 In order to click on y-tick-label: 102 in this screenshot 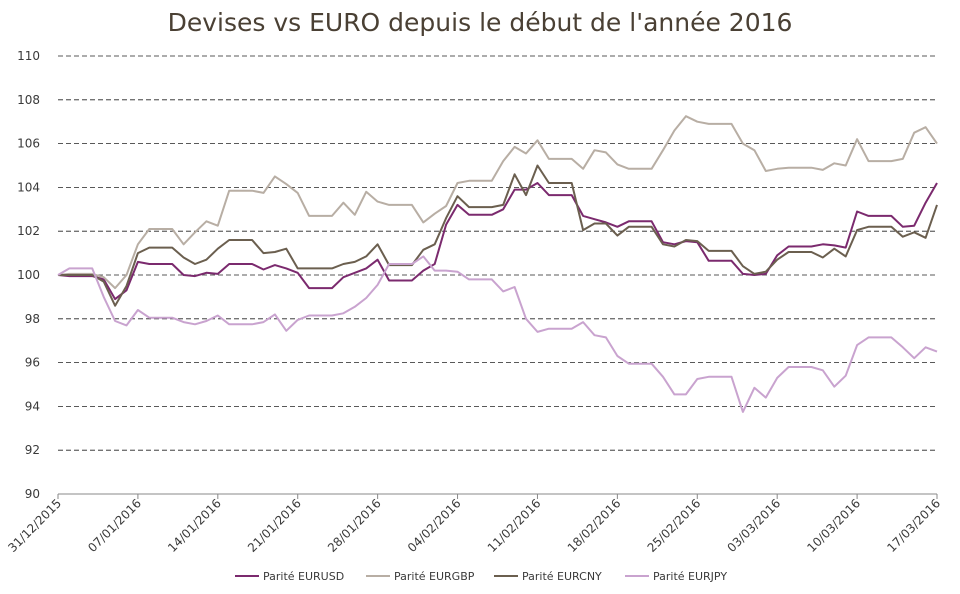, I will do `click(28, 231)`.